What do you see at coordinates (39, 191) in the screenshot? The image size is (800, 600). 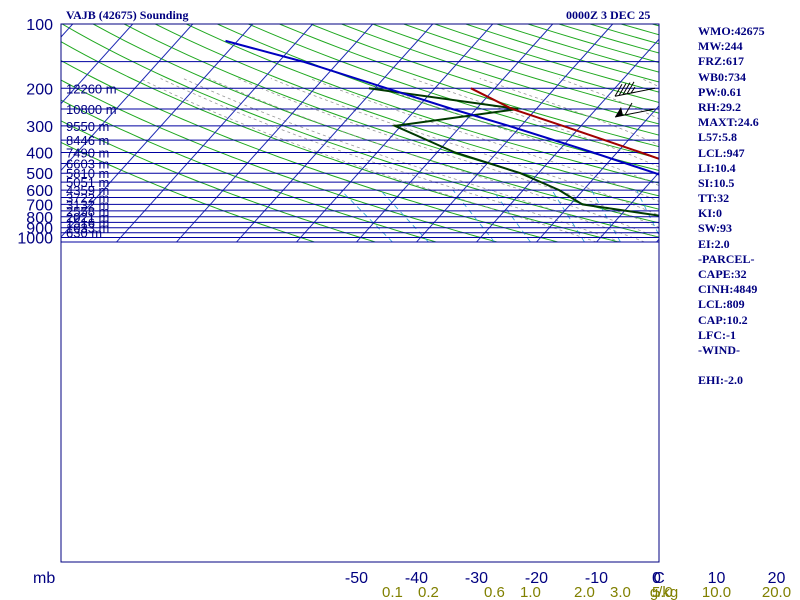 I see `pressure-tick-label: 600` at bounding box center [39, 191].